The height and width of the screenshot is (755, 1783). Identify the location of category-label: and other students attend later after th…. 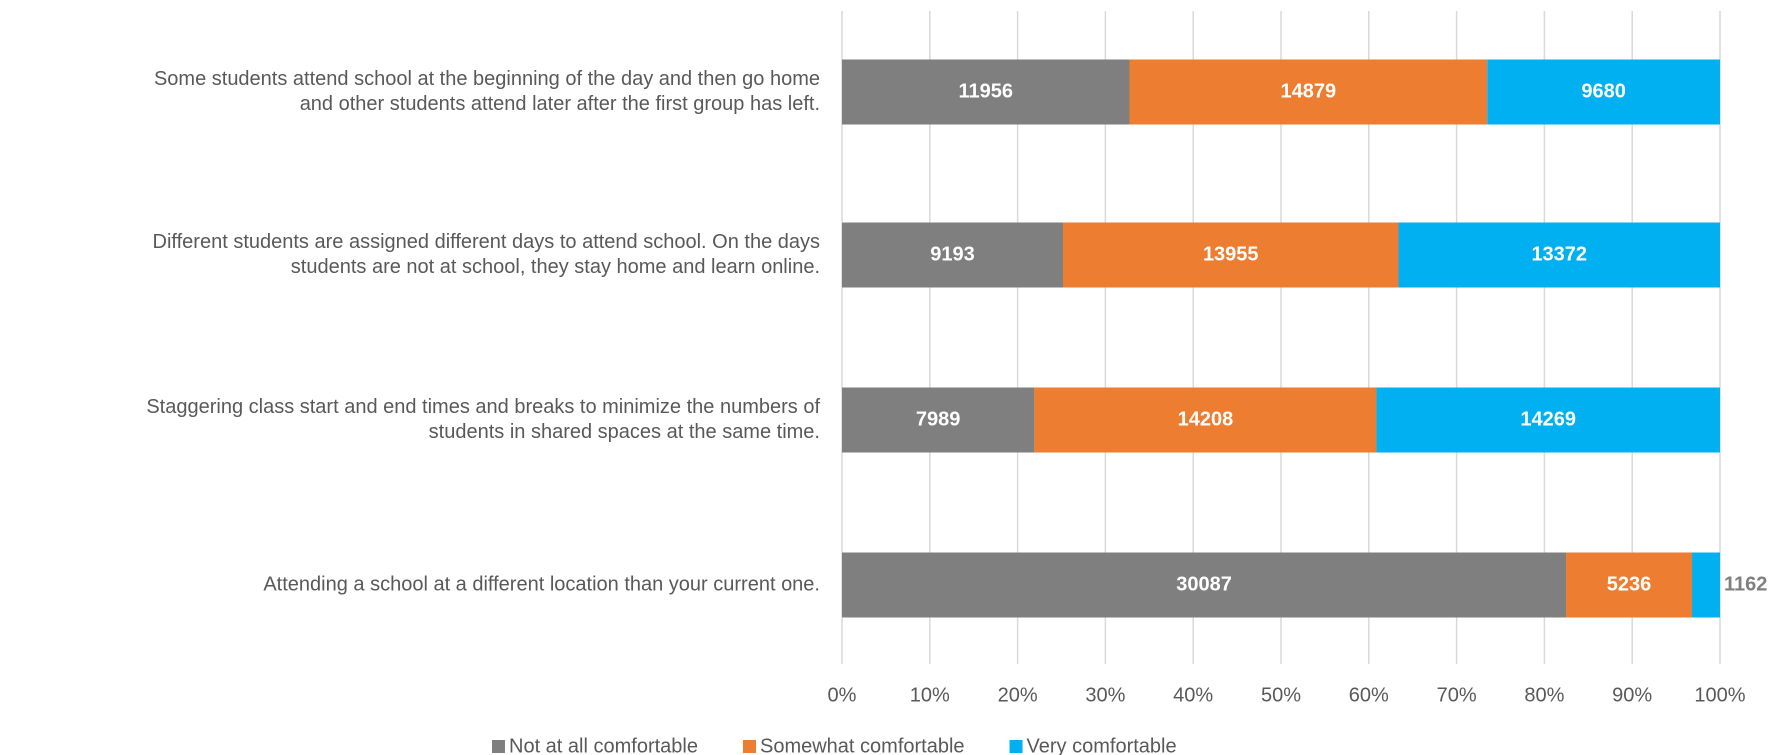
(560, 104).